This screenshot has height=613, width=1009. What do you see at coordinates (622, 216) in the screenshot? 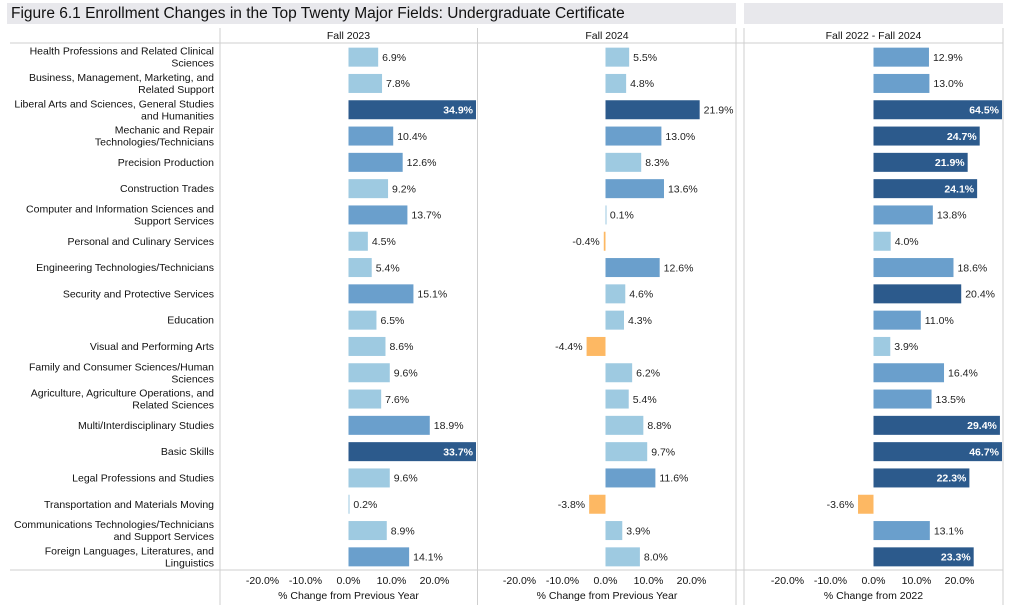
I see `data-label: 0.1%` at bounding box center [622, 216].